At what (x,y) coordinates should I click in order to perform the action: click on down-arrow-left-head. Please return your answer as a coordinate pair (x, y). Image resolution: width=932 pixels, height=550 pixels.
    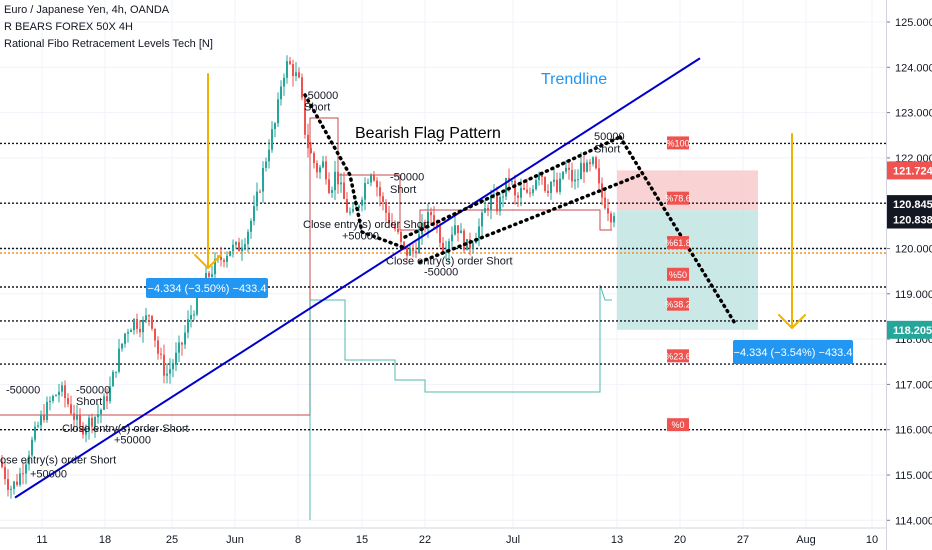
    Looking at the image, I should click on (208, 262).